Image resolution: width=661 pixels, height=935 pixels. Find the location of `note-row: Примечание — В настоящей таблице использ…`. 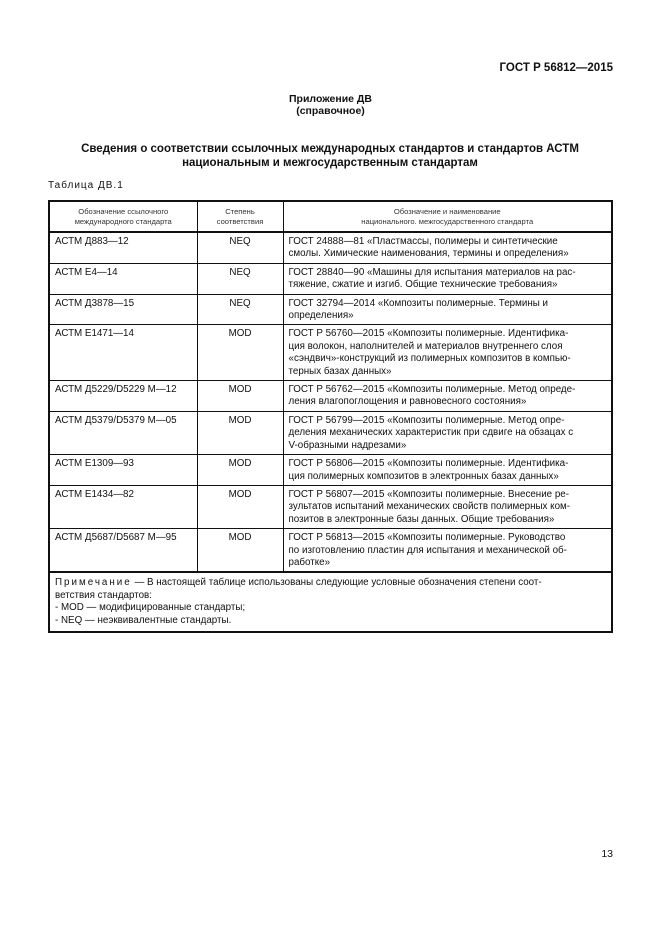

note-row: Примечание — В настоящей таблице использ… is located at coordinates (330, 602).